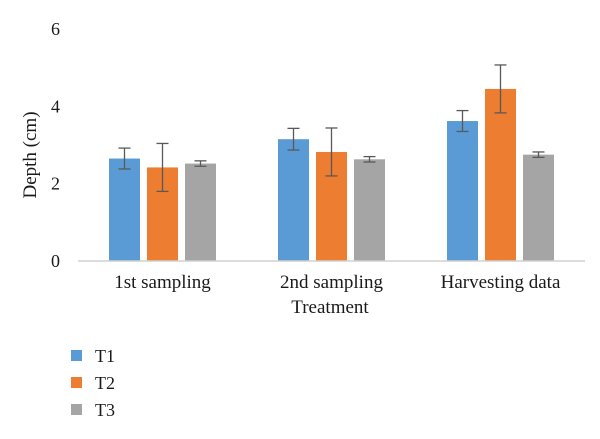  I want to click on legend-label: T3, so click(105, 410).